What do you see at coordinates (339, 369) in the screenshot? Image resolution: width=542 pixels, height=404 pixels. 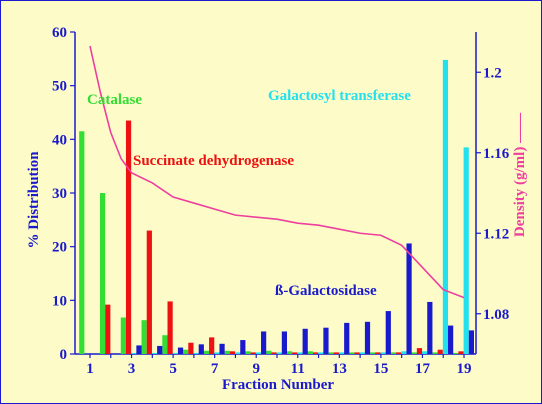 I see `x-tick-label-13: 13` at bounding box center [339, 369].